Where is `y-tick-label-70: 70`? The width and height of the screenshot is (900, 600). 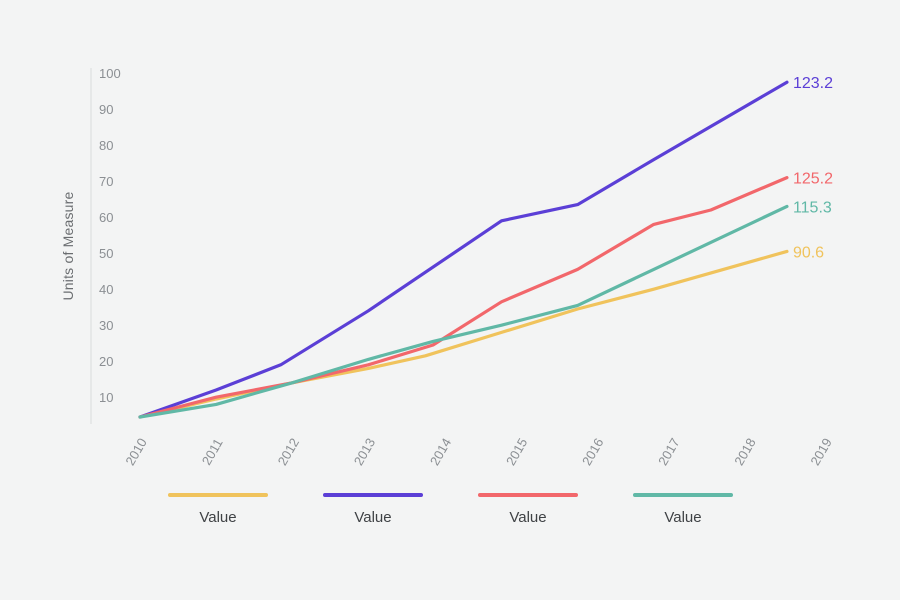
y-tick-label-70: 70 is located at coordinates (106, 181).